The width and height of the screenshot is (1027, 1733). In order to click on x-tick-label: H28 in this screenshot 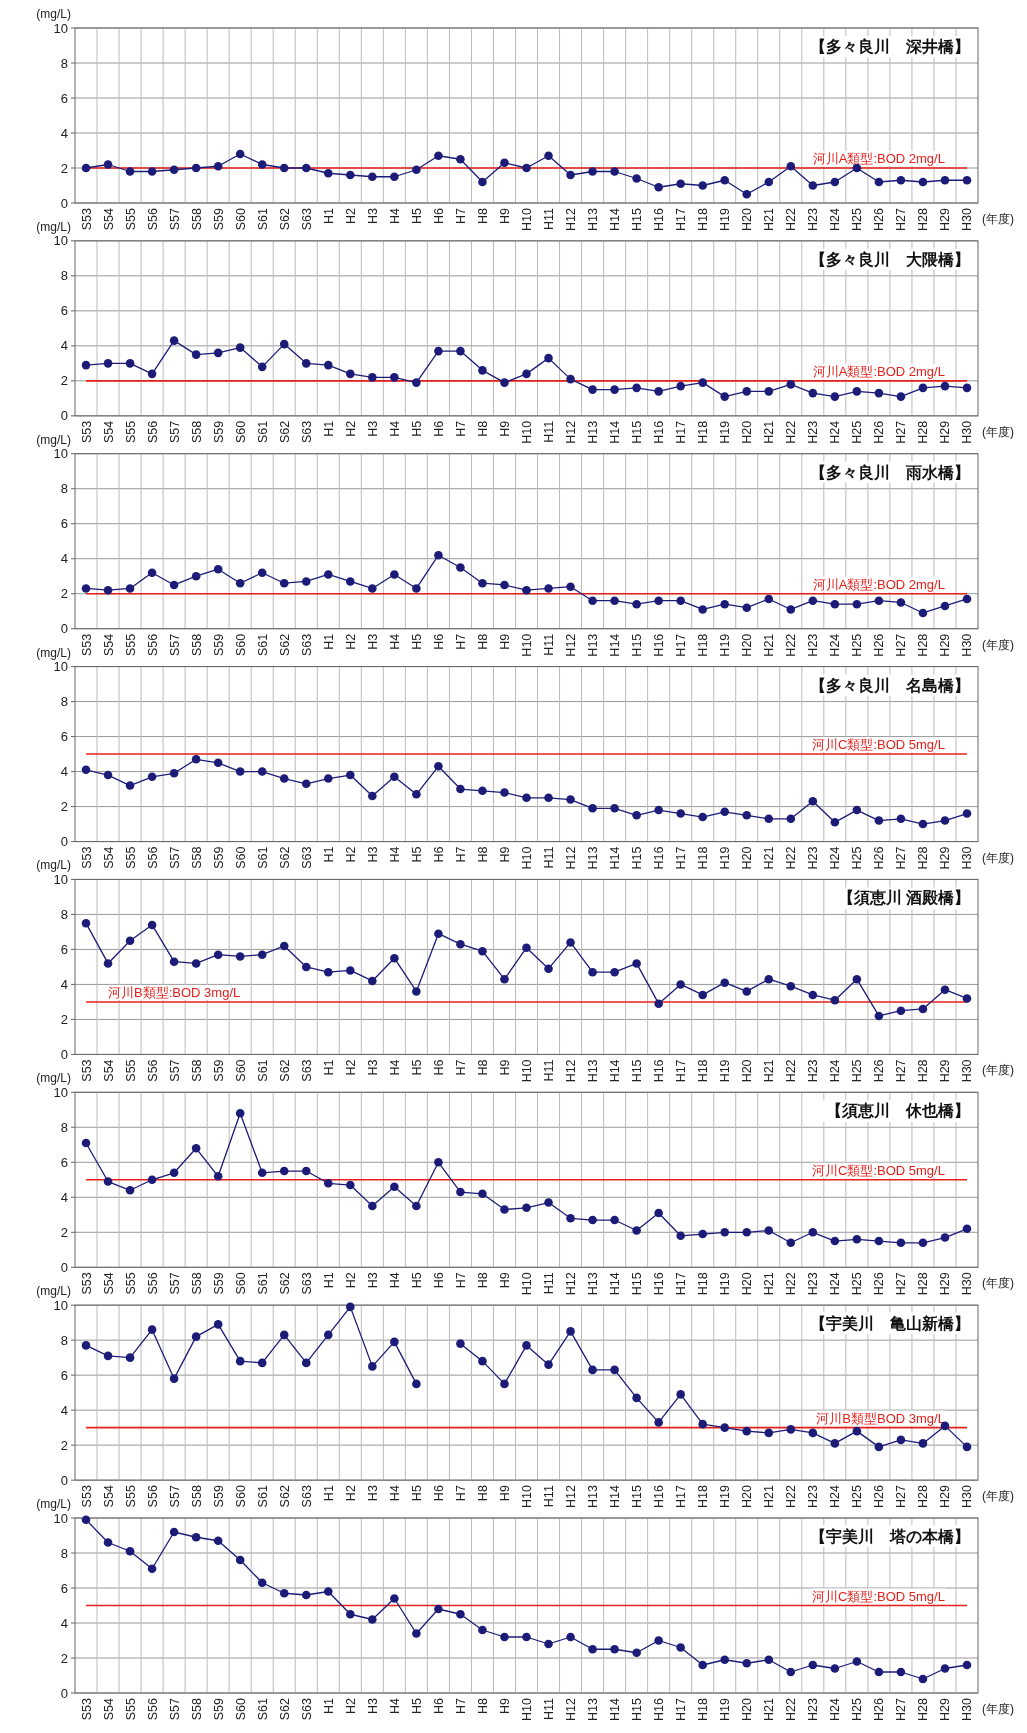, I will do `click(923, 1709)`.